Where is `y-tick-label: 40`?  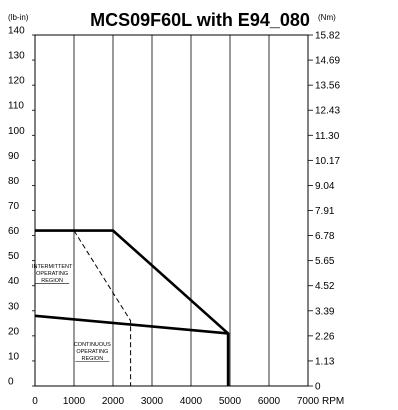
y-tick-label: 40 is located at coordinates (14, 281).